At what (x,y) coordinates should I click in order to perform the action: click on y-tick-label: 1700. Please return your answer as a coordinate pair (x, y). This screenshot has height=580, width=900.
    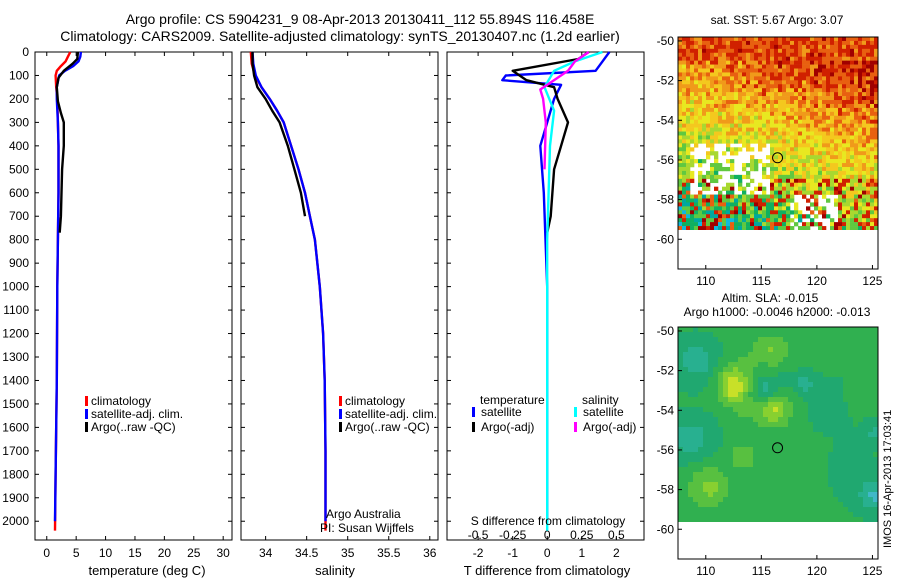
    Looking at the image, I should click on (15, 451).